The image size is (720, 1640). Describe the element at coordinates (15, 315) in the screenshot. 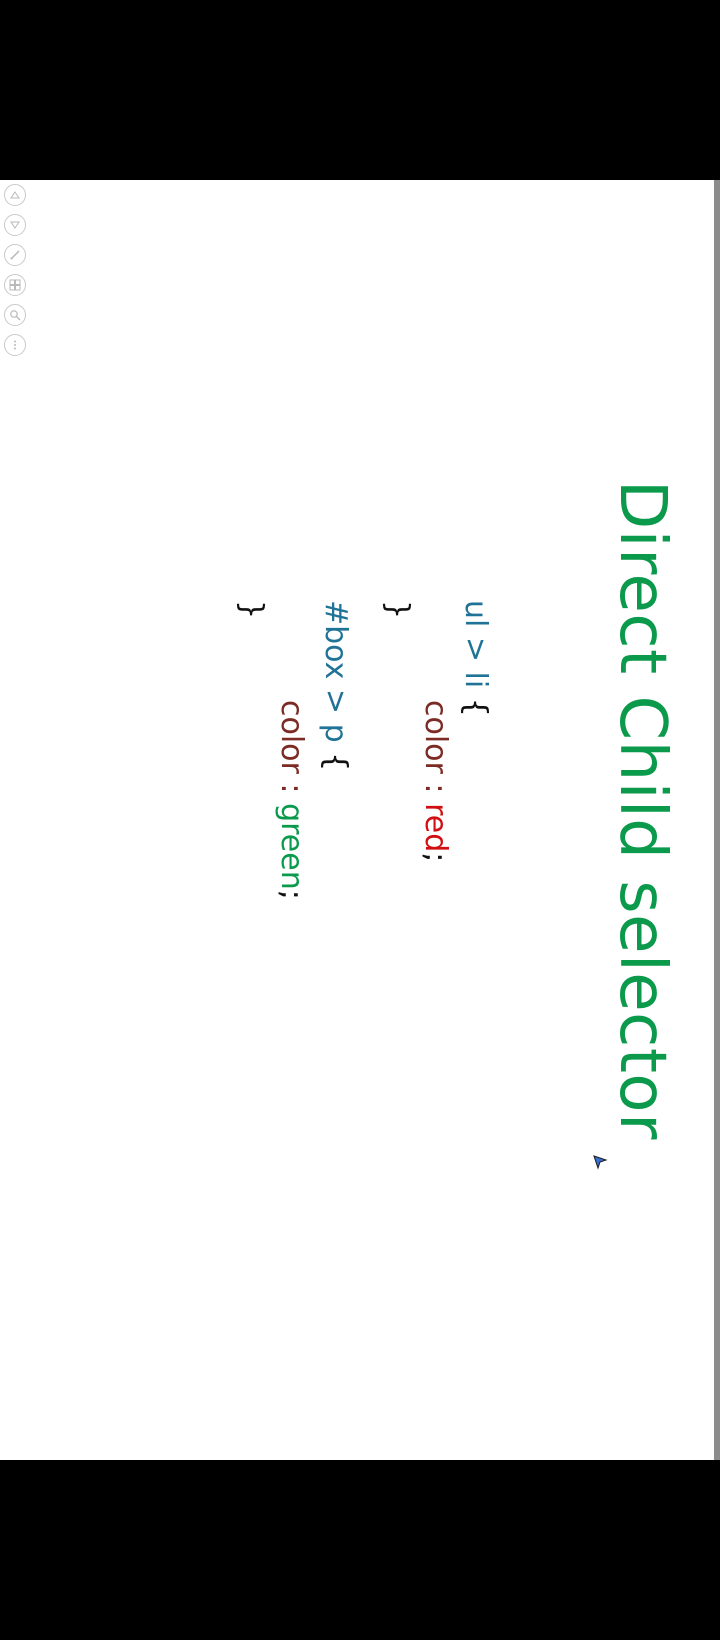

I see `zoom-icon` at that location.